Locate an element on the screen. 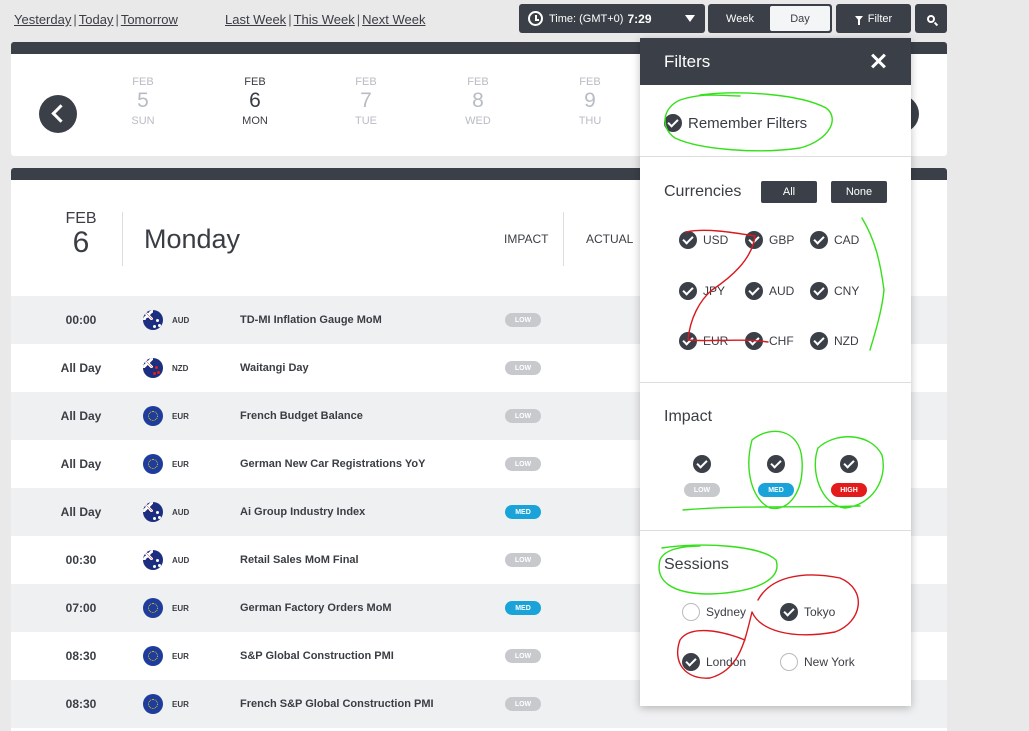  session-sydney: Sydney is located at coordinates (714, 612).